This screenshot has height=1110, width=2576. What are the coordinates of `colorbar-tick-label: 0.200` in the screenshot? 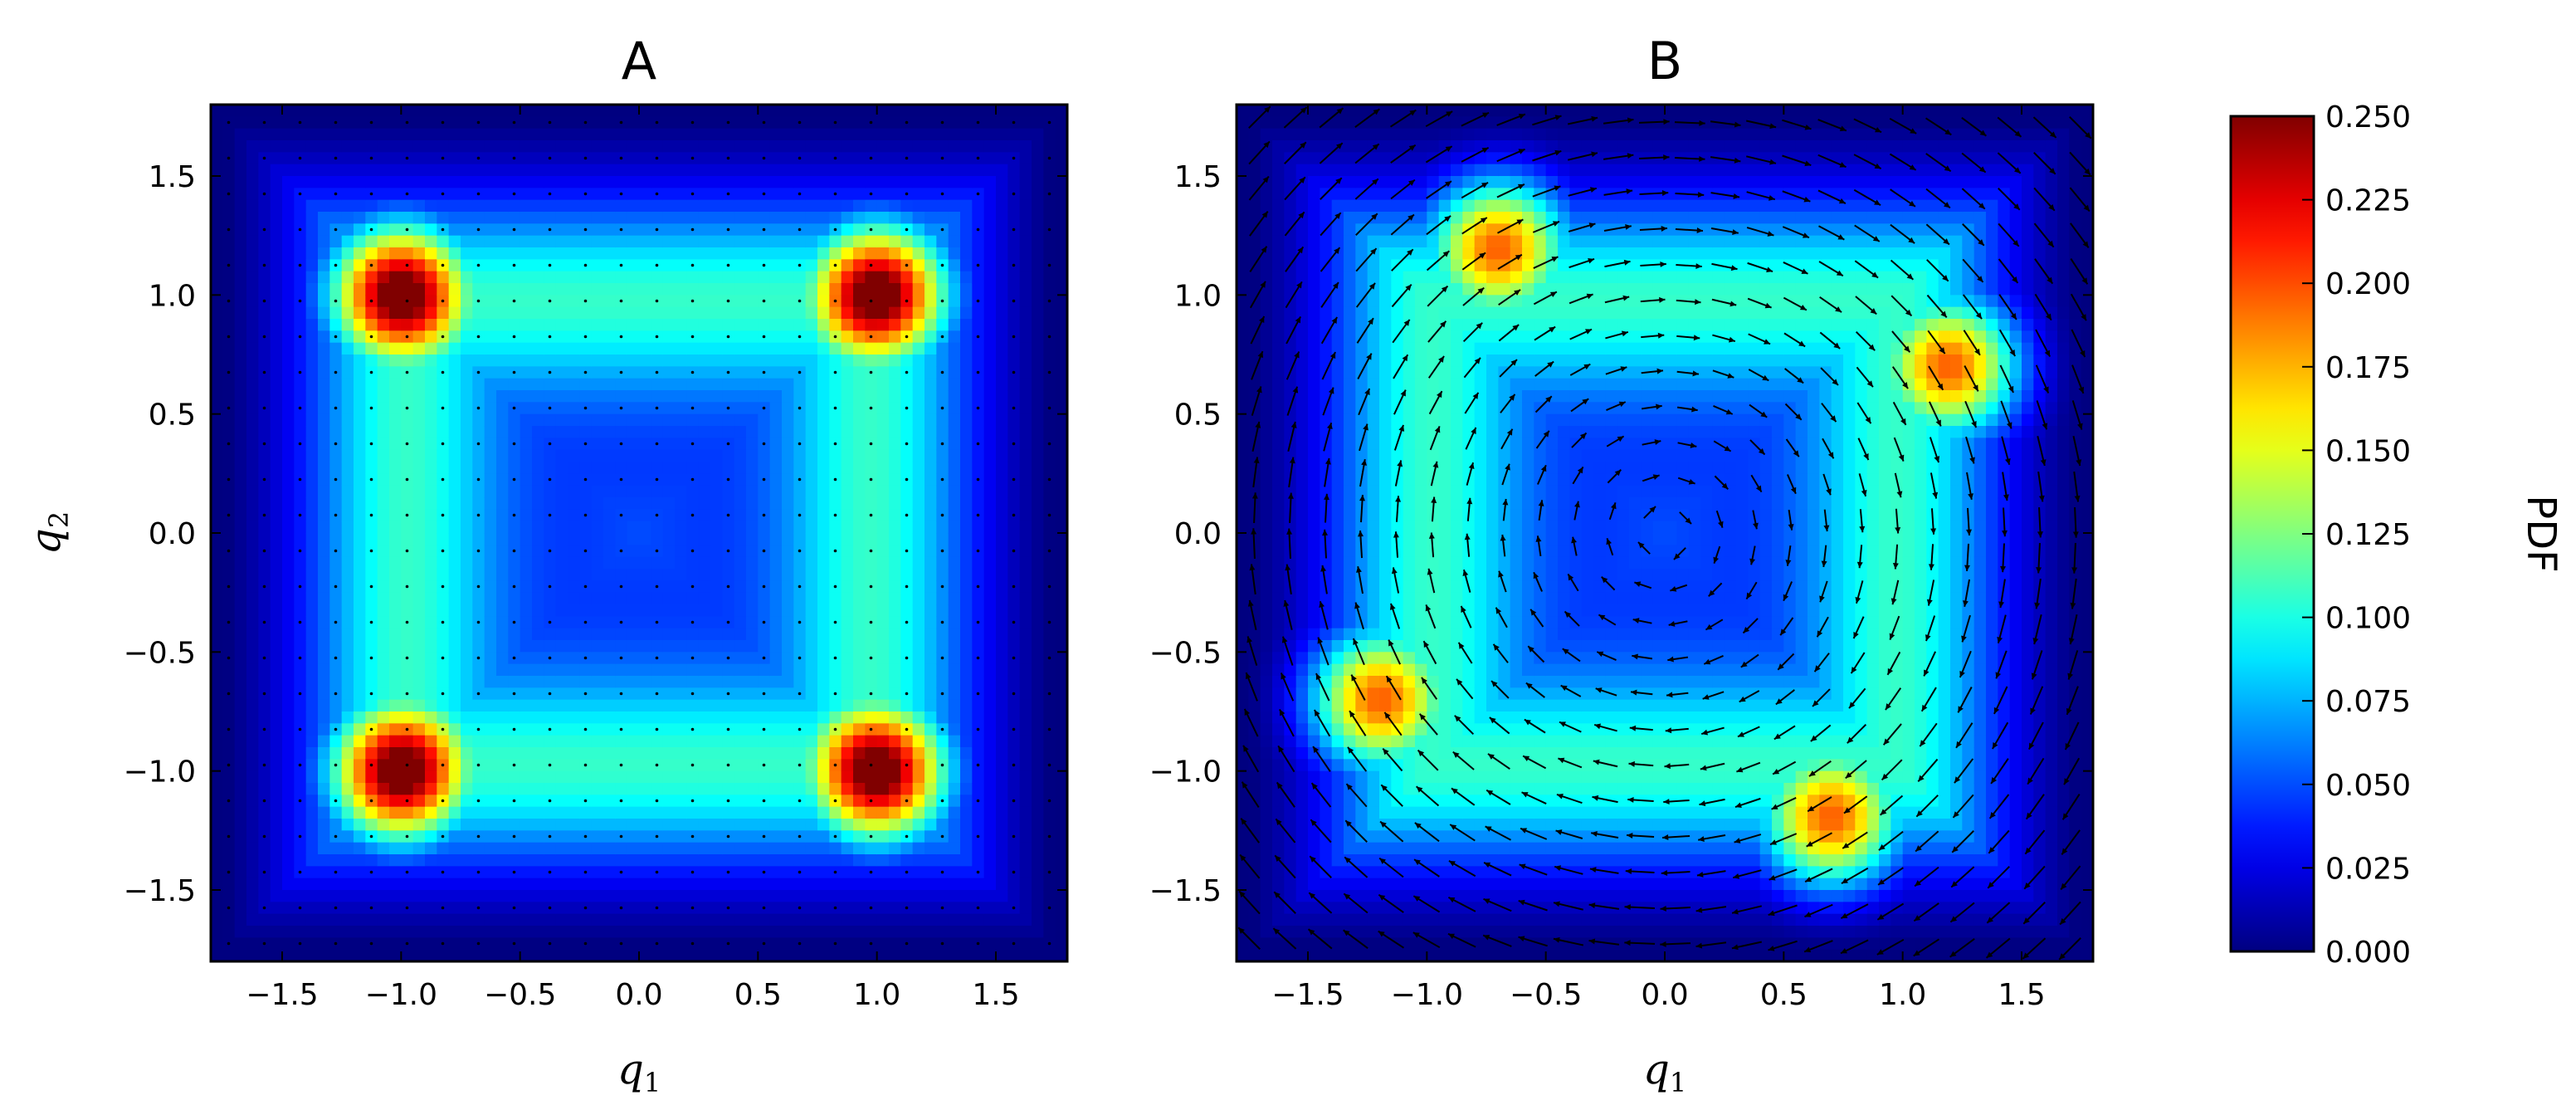 It's located at (2368, 284).